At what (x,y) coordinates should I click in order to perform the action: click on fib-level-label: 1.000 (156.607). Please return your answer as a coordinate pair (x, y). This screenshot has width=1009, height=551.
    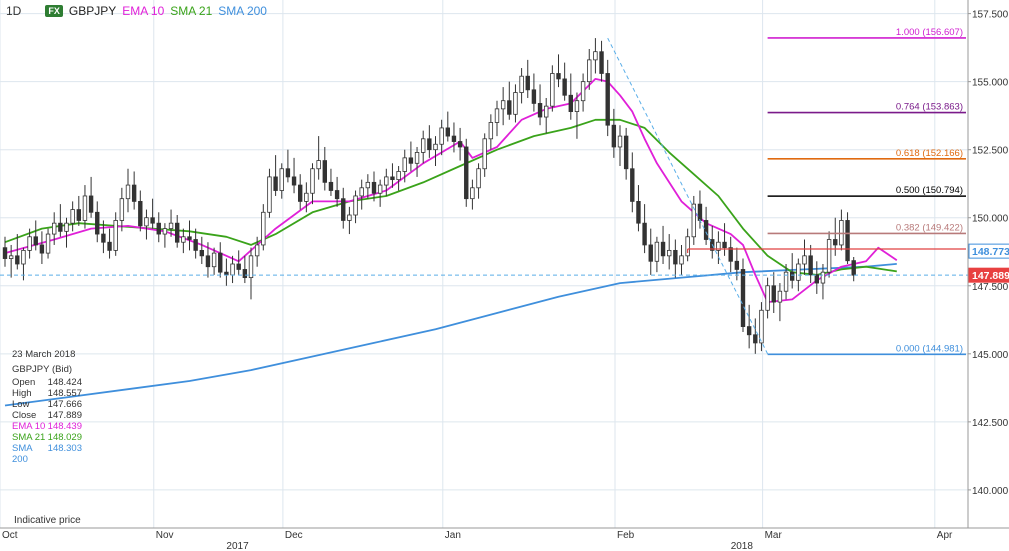
    Looking at the image, I should click on (929, 32).